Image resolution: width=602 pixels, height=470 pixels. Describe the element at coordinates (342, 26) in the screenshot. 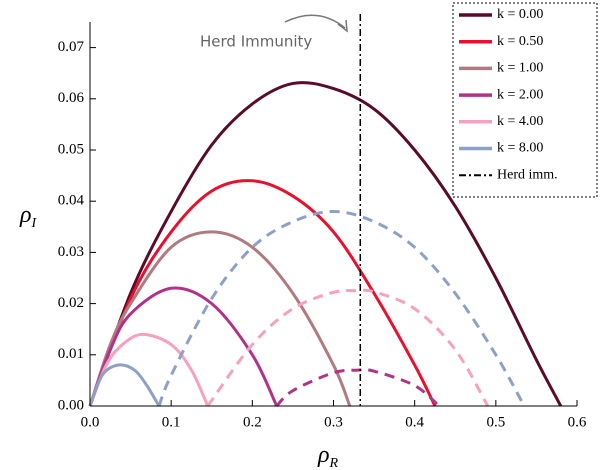

I see `annotation-arrowhead` at that location.